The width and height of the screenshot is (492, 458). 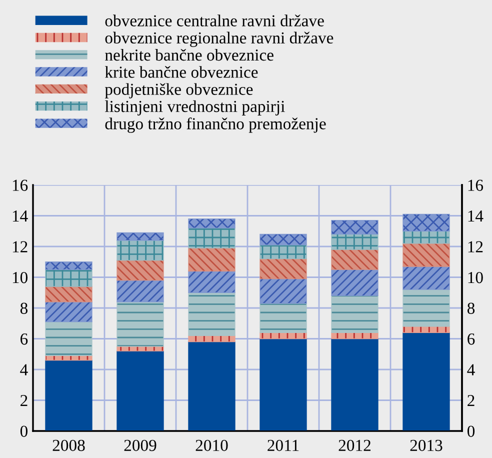 What do you see at coordinates (215, 125) in the screenshot?
I see `legend-label: drugo tržno finančno premoženje` at bounding box center [215, 125].